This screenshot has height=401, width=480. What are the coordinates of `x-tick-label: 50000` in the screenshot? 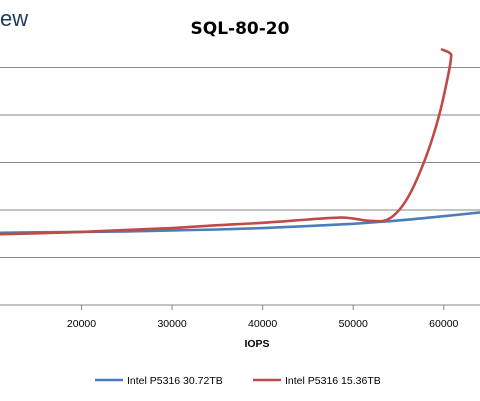 It's located at (353, 324).